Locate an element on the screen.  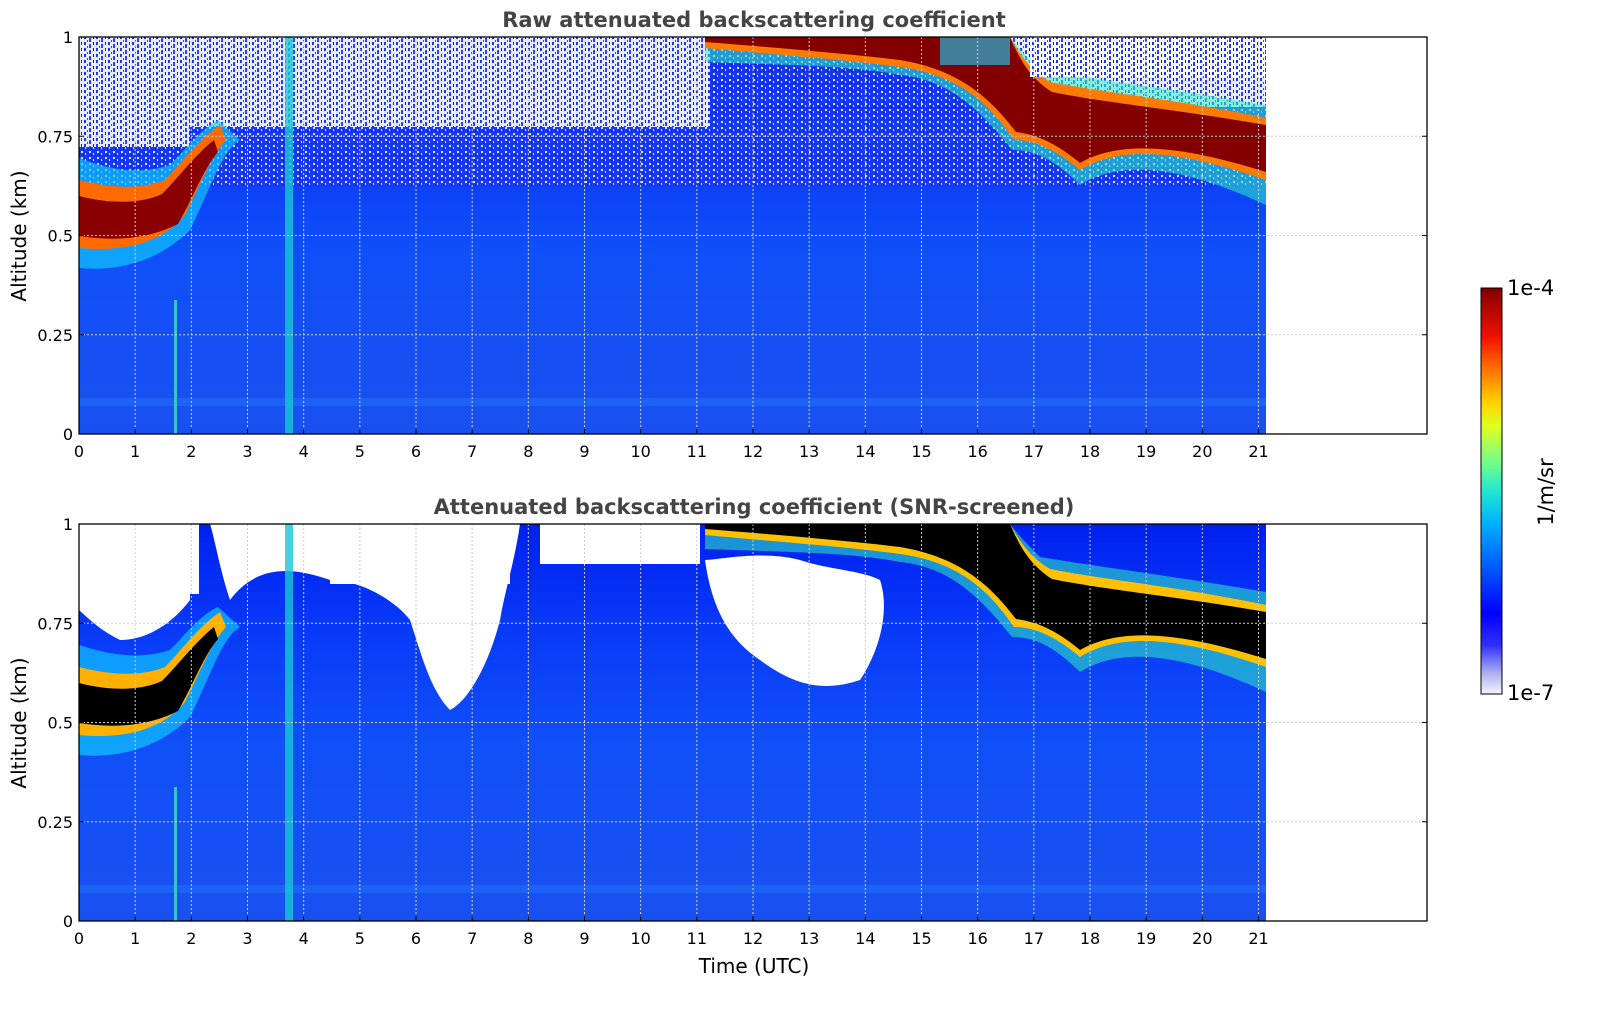
colorbar-max-label: 1e-4 is located at coordinates (1530, 288).